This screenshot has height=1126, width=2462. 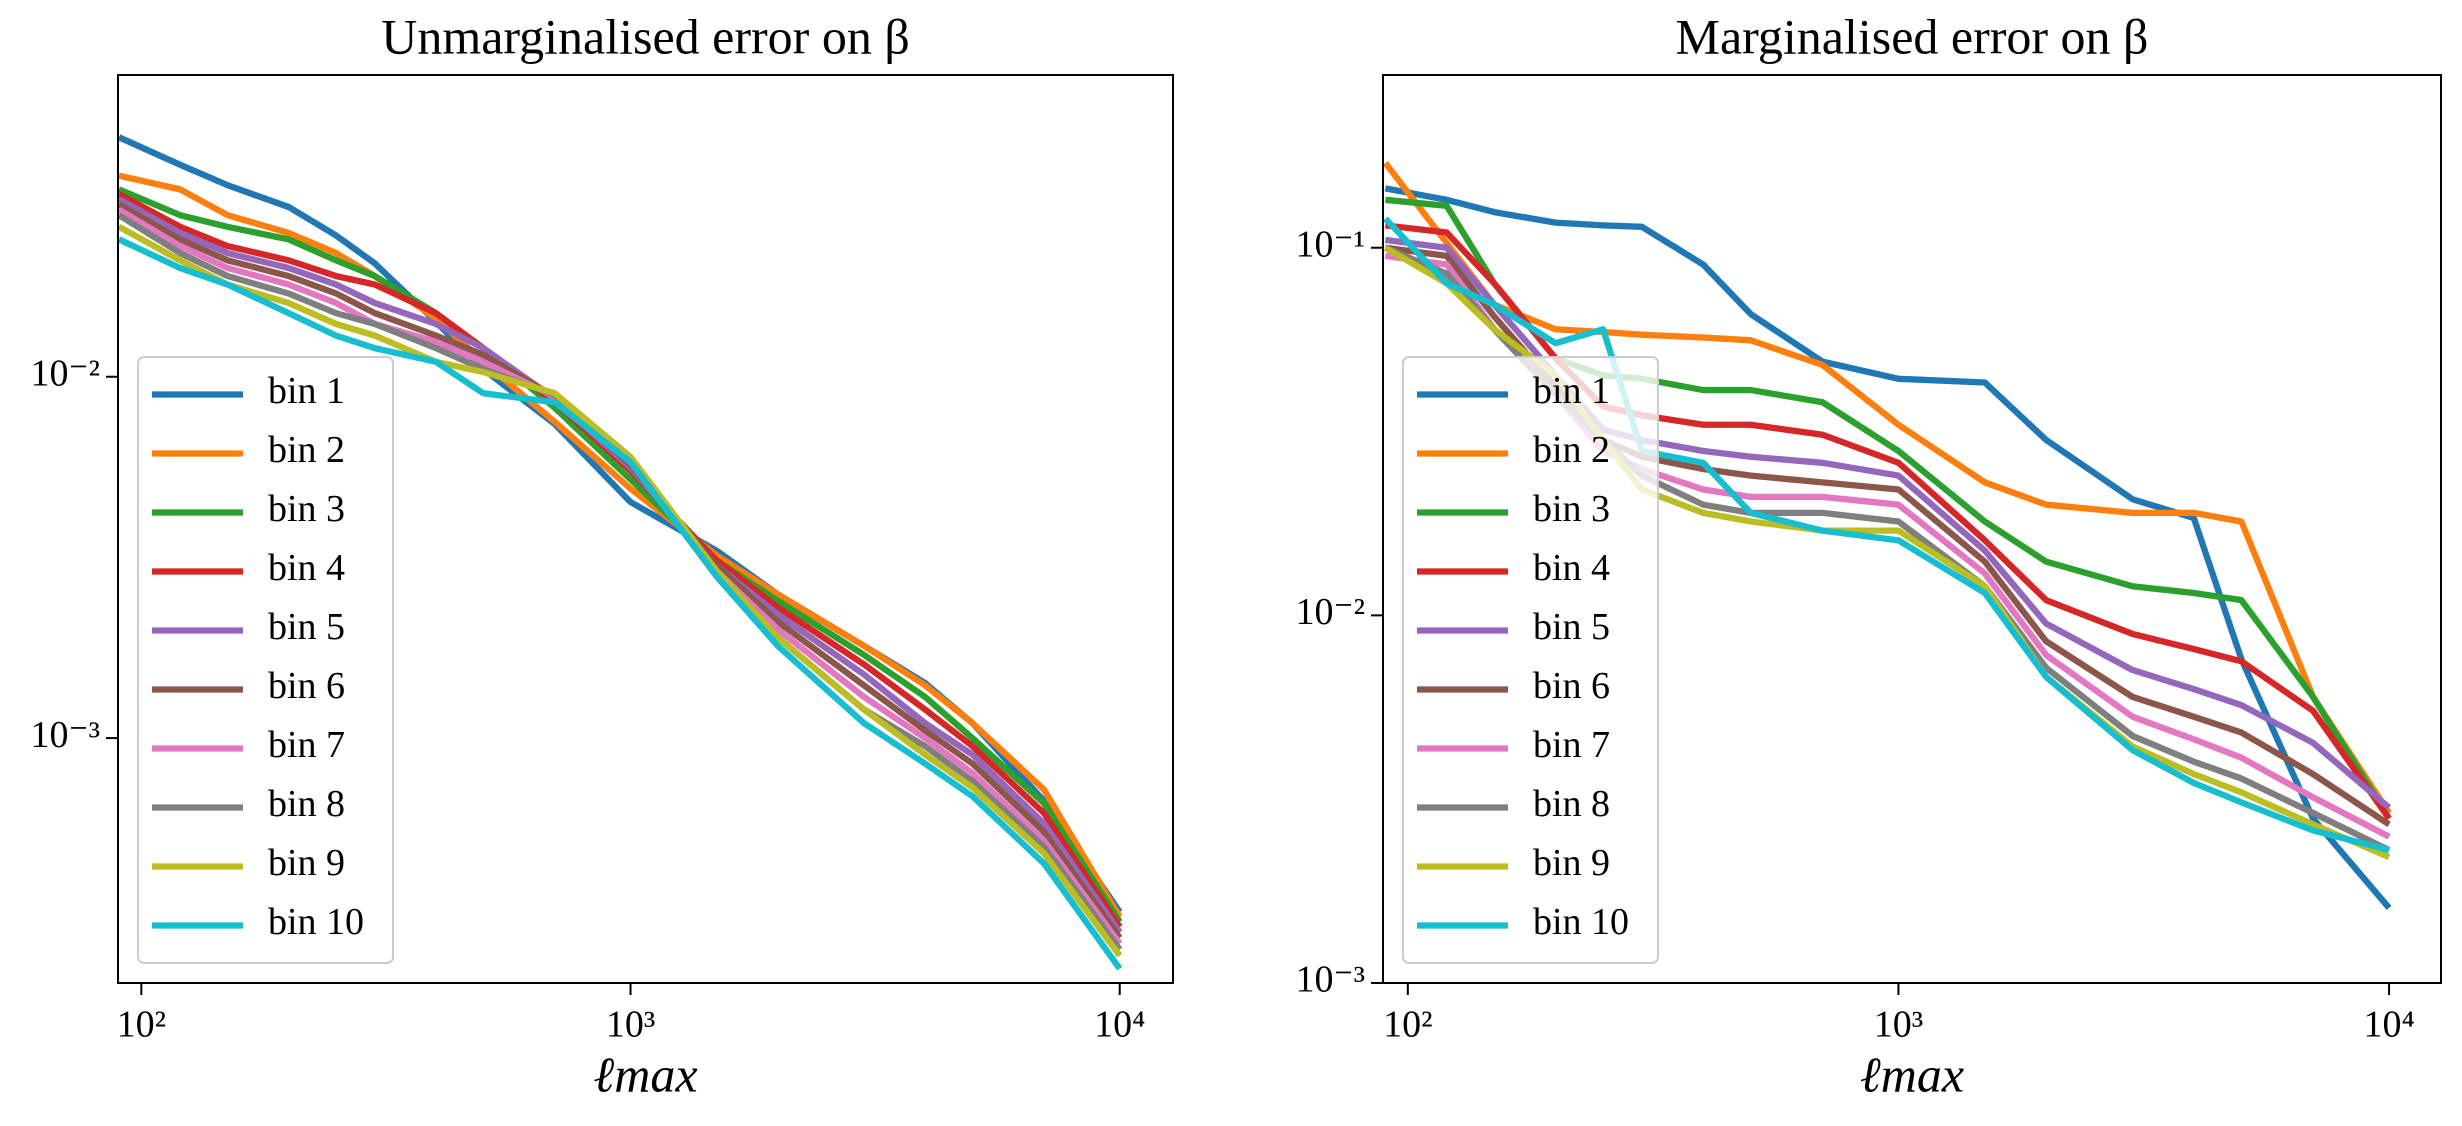 I want to click on y-tick-label: 10⁻¹, so click(x=1330, y=244).